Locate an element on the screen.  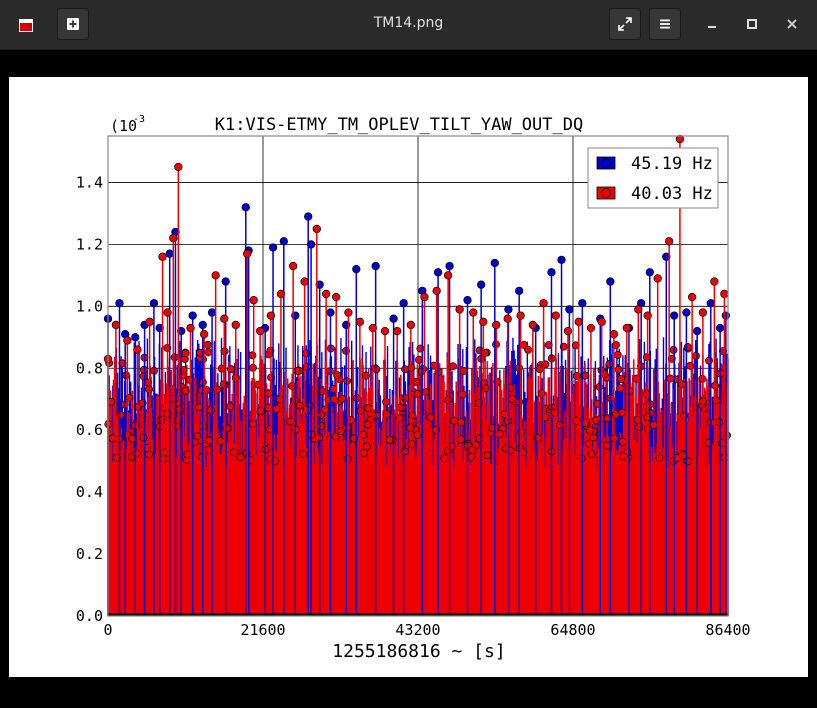
y-tick-label: 1.2 is located at coordinates (89, 244).